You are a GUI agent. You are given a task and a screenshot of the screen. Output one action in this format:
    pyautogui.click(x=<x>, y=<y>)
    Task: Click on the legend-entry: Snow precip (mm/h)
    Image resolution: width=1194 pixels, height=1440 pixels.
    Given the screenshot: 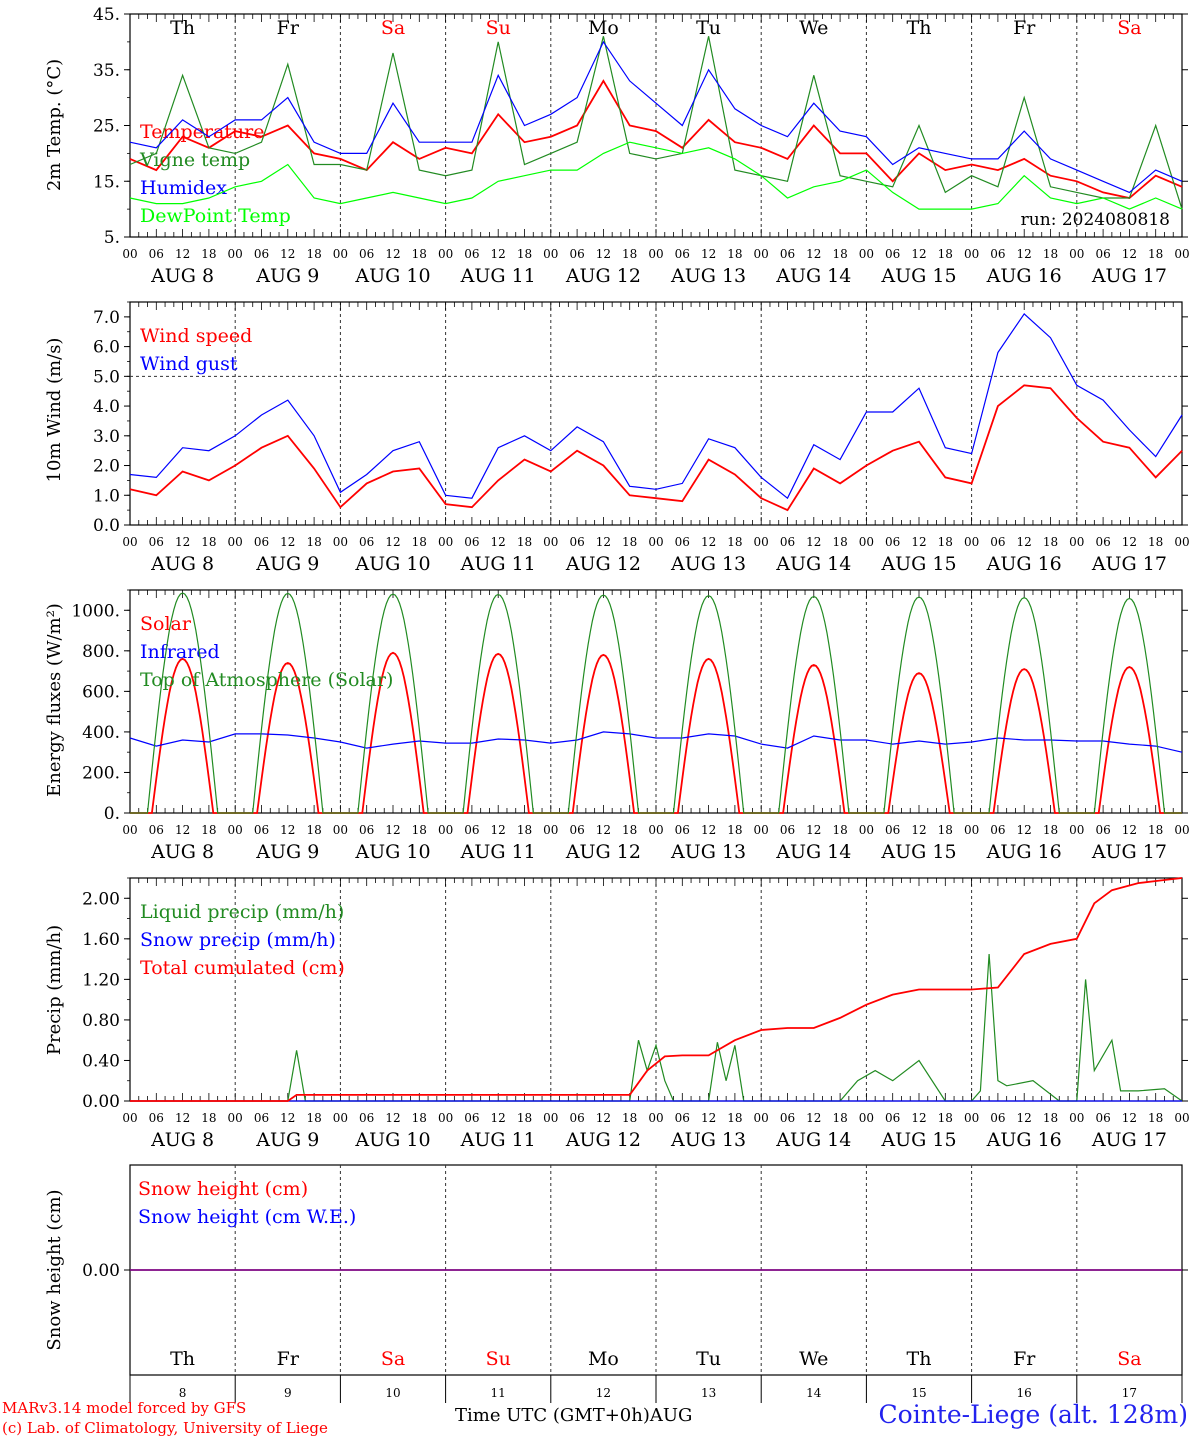 What is the action you would take?
    pyautogui.click(x=238, y=940)
    